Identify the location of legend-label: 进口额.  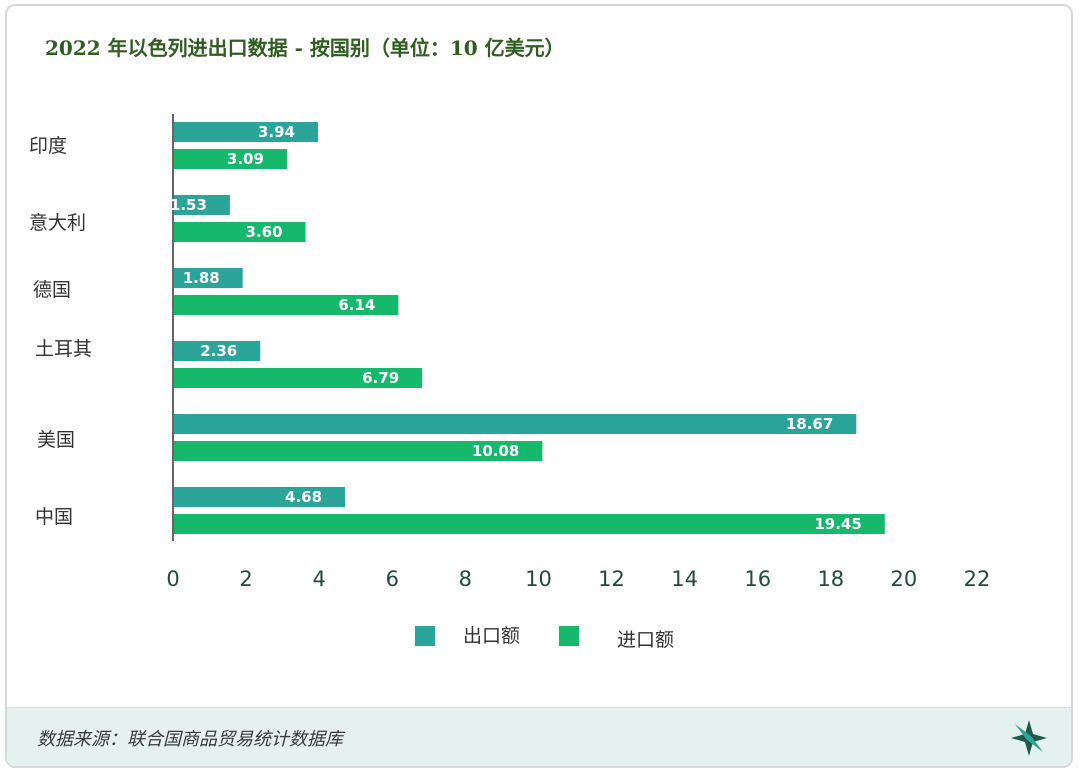
(645, 640).